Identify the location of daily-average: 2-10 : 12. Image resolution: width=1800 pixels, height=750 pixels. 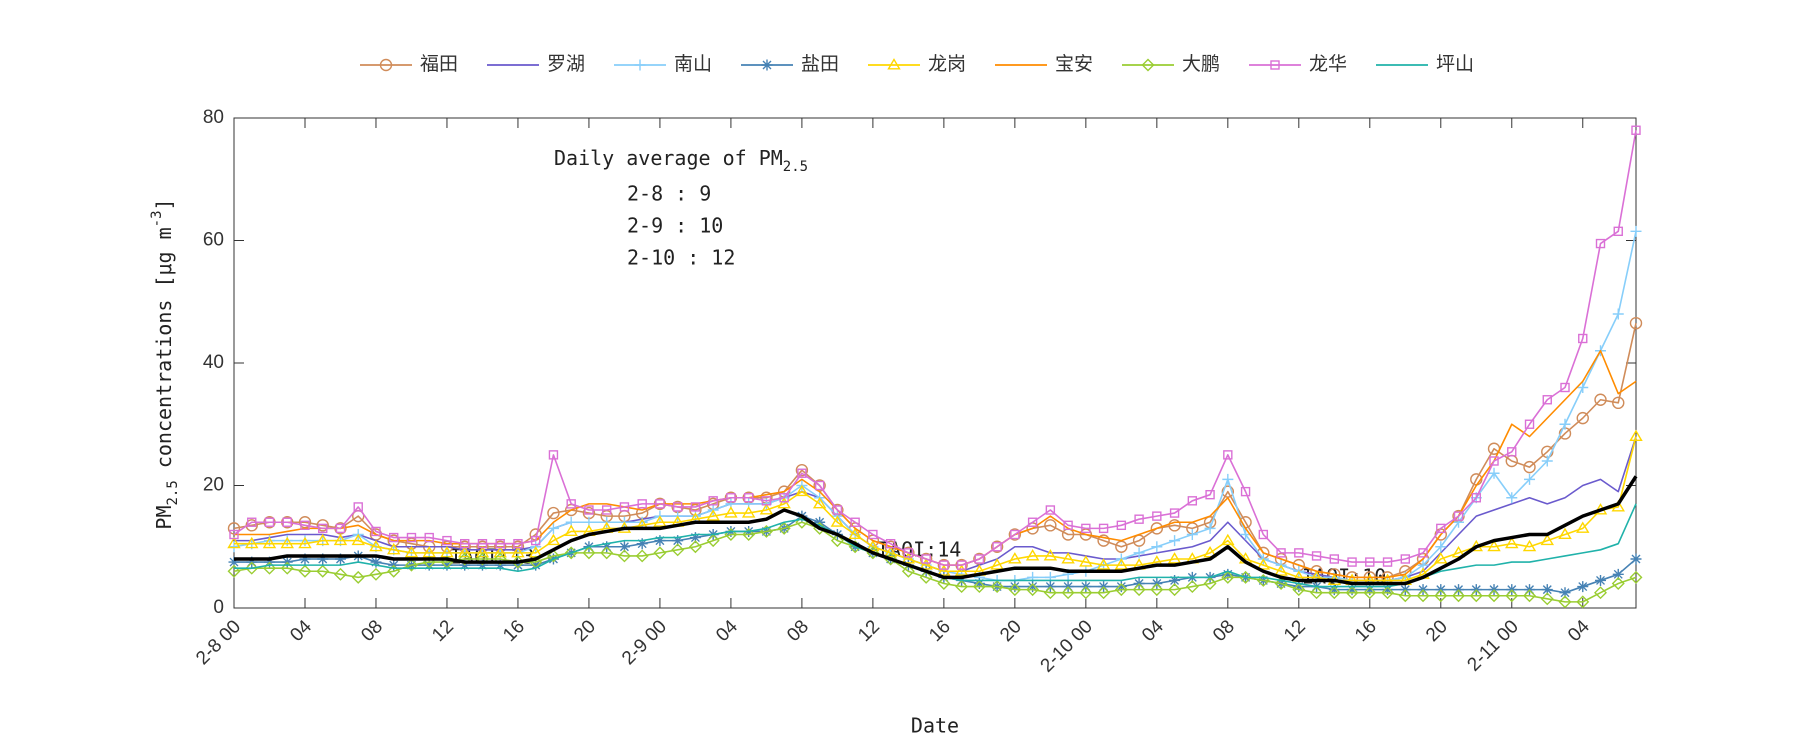
(681, 258).